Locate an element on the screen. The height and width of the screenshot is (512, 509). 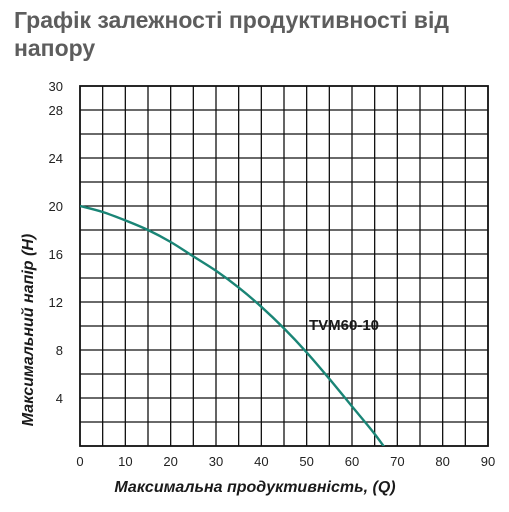
y-tick-label: 4 is located at coordinates (59, 398).